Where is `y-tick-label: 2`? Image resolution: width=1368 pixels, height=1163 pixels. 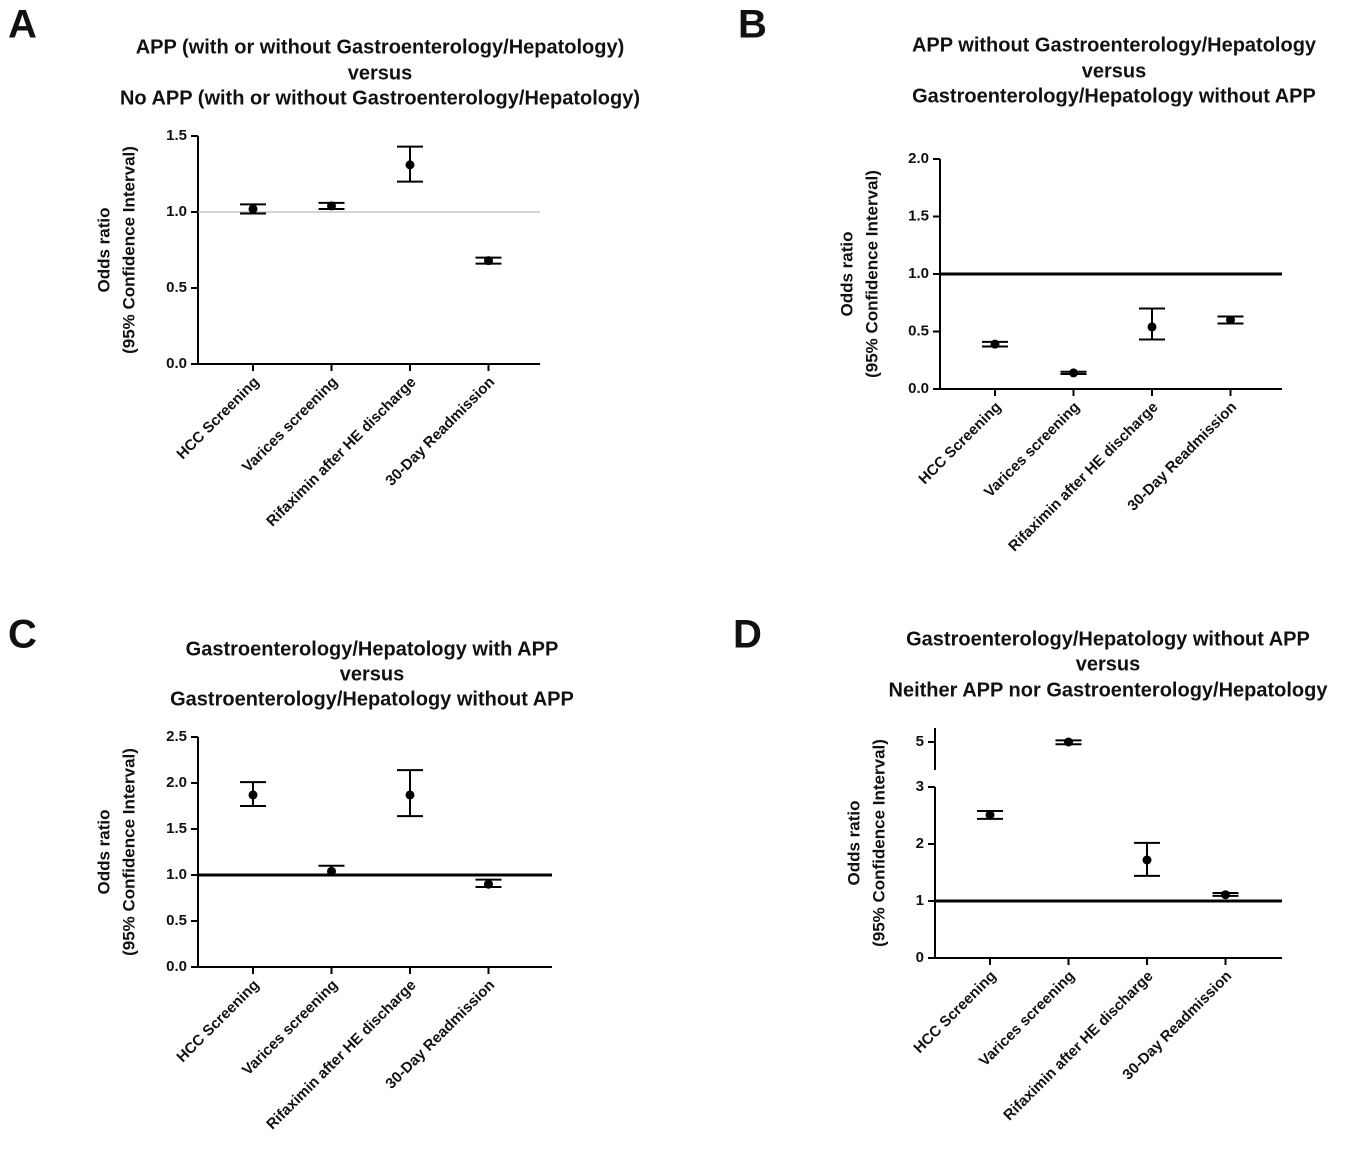 y-tick-label: 2 is located at coordinates (920, 843).